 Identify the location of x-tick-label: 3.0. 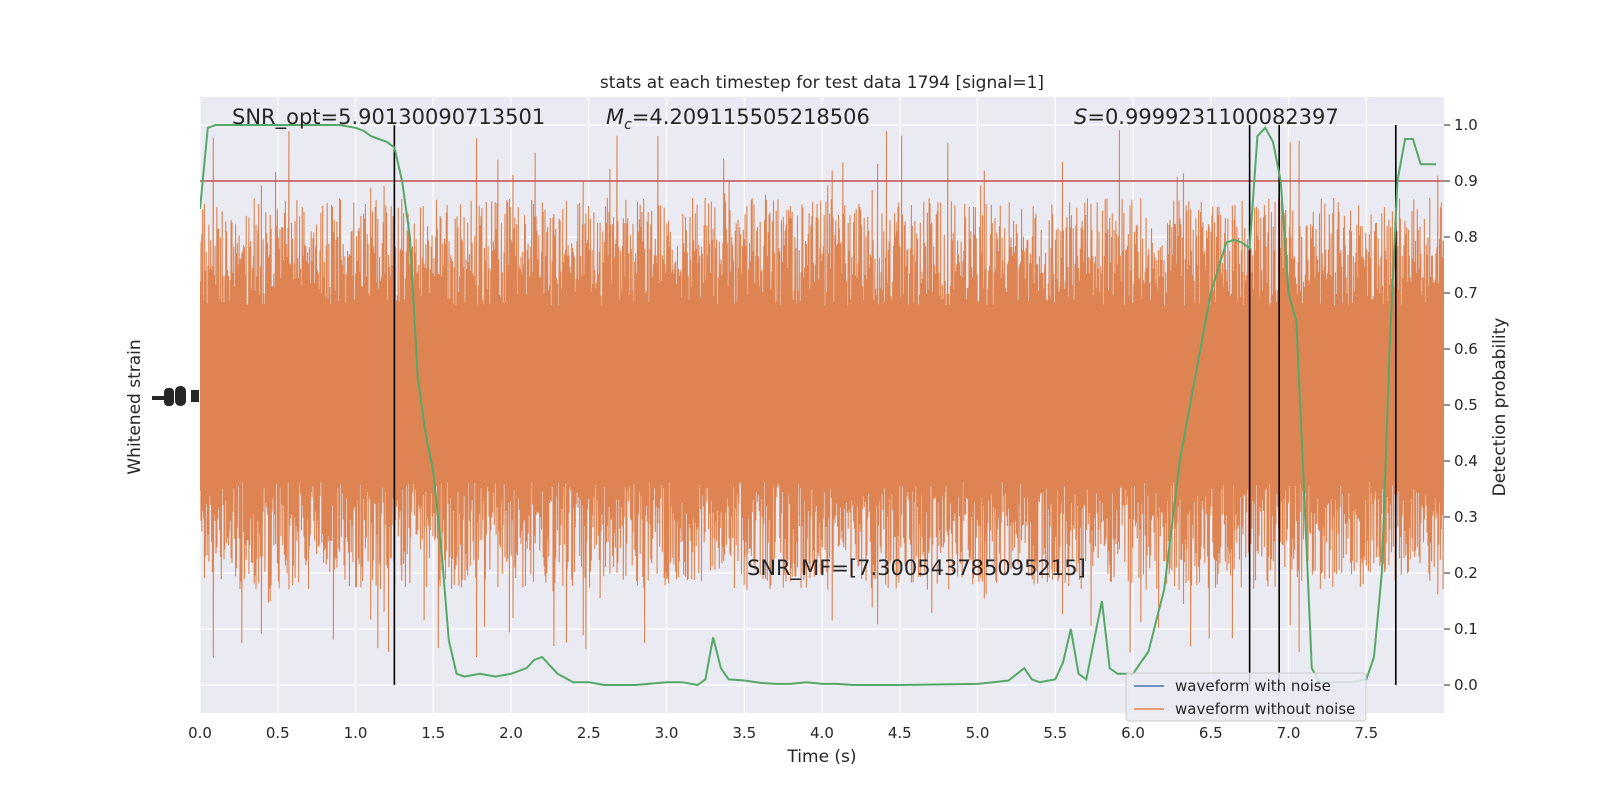
(667, 733).